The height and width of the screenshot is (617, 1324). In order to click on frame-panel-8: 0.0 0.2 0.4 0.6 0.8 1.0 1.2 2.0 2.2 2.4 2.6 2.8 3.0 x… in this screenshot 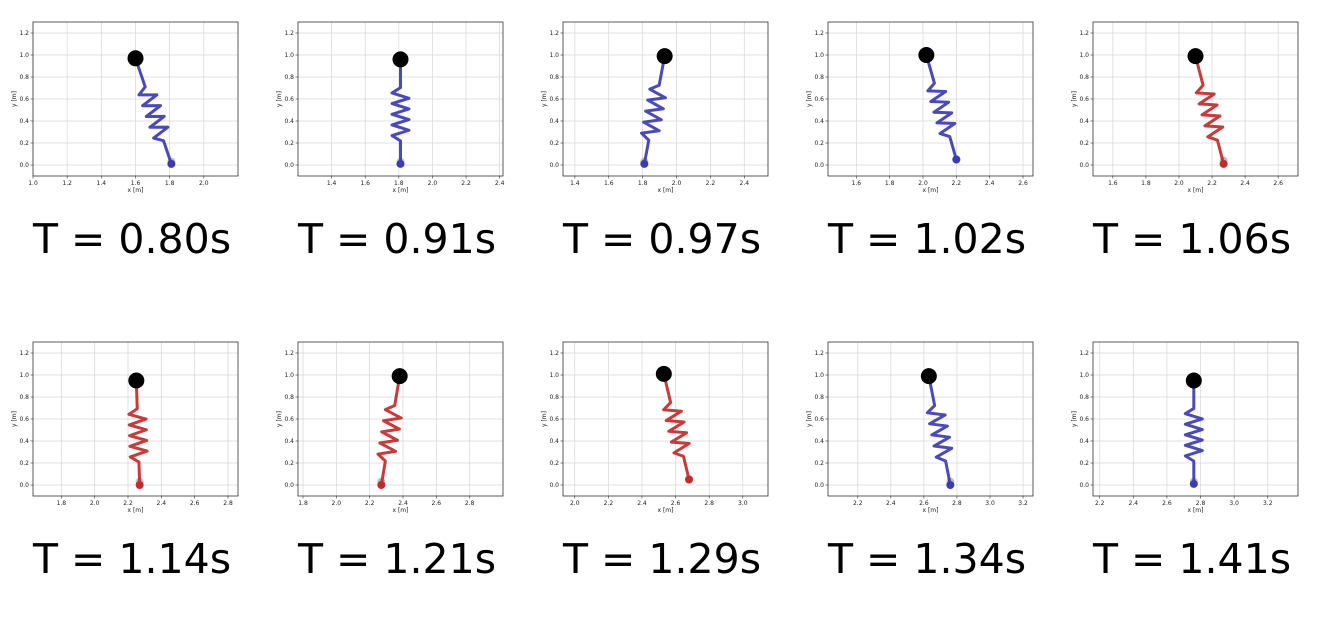, I will do `click(662, 468)`.